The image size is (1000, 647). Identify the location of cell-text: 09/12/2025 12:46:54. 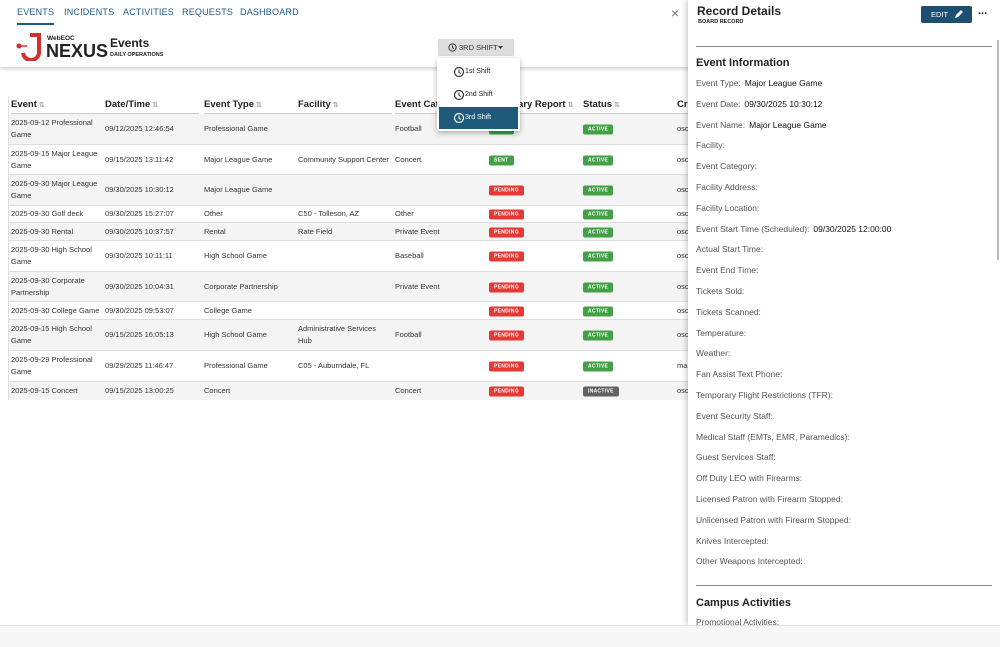
(139, 128).